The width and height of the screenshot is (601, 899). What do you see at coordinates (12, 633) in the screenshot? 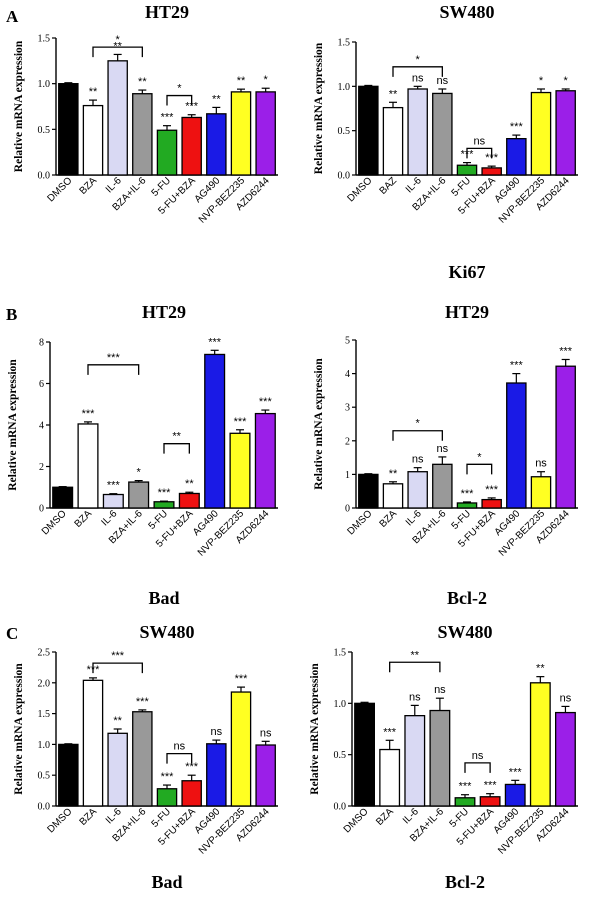
I see `panel-letter-c: C` at bounding box center [12, 633].